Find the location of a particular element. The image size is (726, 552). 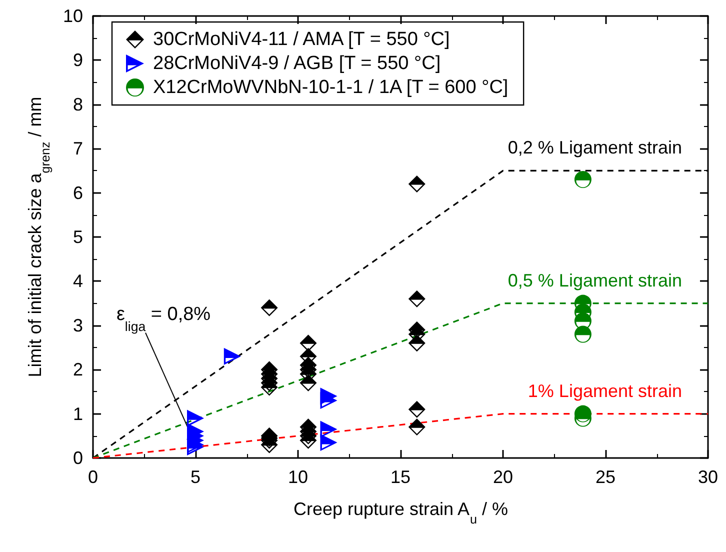

series-label: 0,2 % Ligament strain is located at coordinates (595, 148).